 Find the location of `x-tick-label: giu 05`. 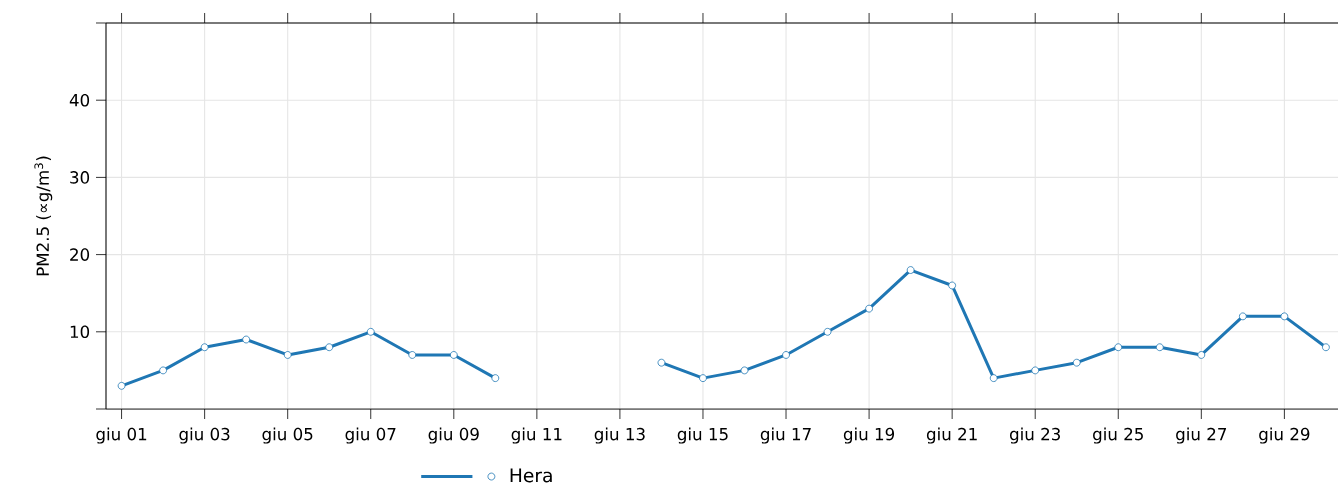

x-tick-label: giu 05 is located at coordinates (287, 435).